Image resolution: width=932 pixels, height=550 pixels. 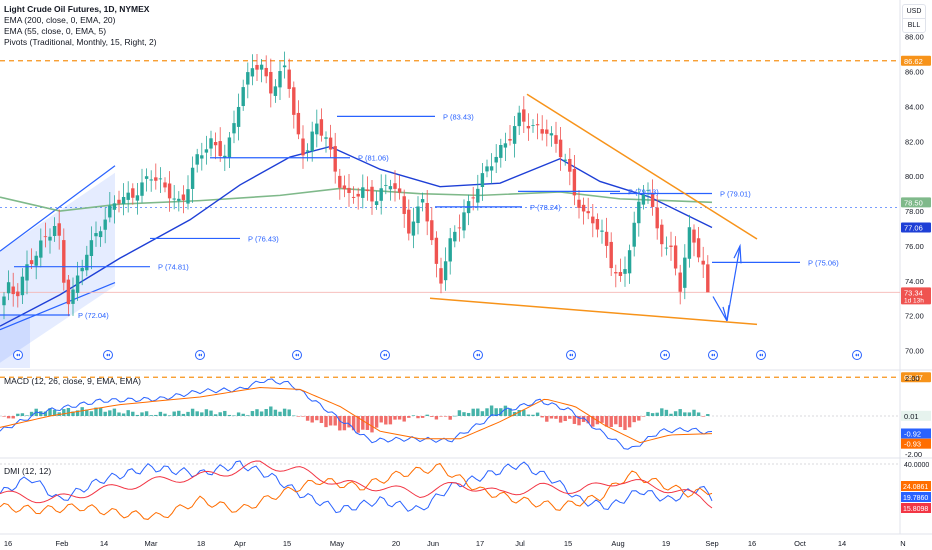 I want to click on minus-di-line, so click(x=356, y=491).